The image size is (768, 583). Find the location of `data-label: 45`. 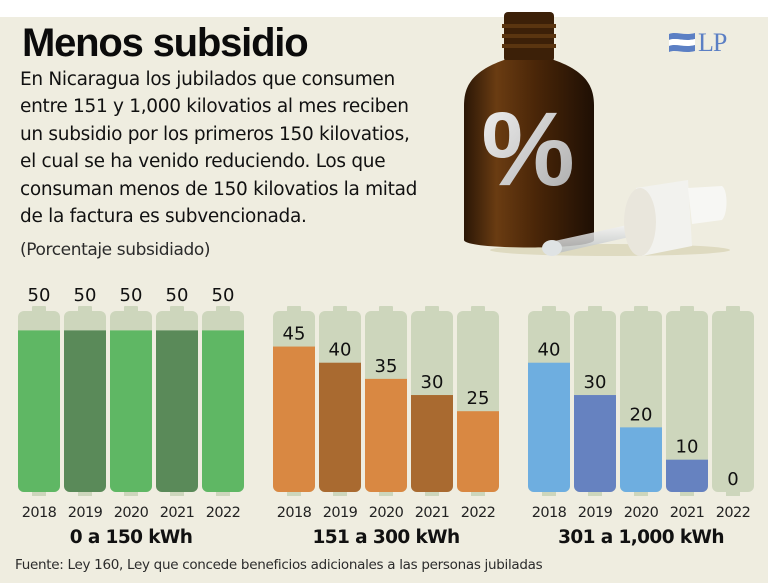

data-label: 45 is located at coordinates (294, 334).